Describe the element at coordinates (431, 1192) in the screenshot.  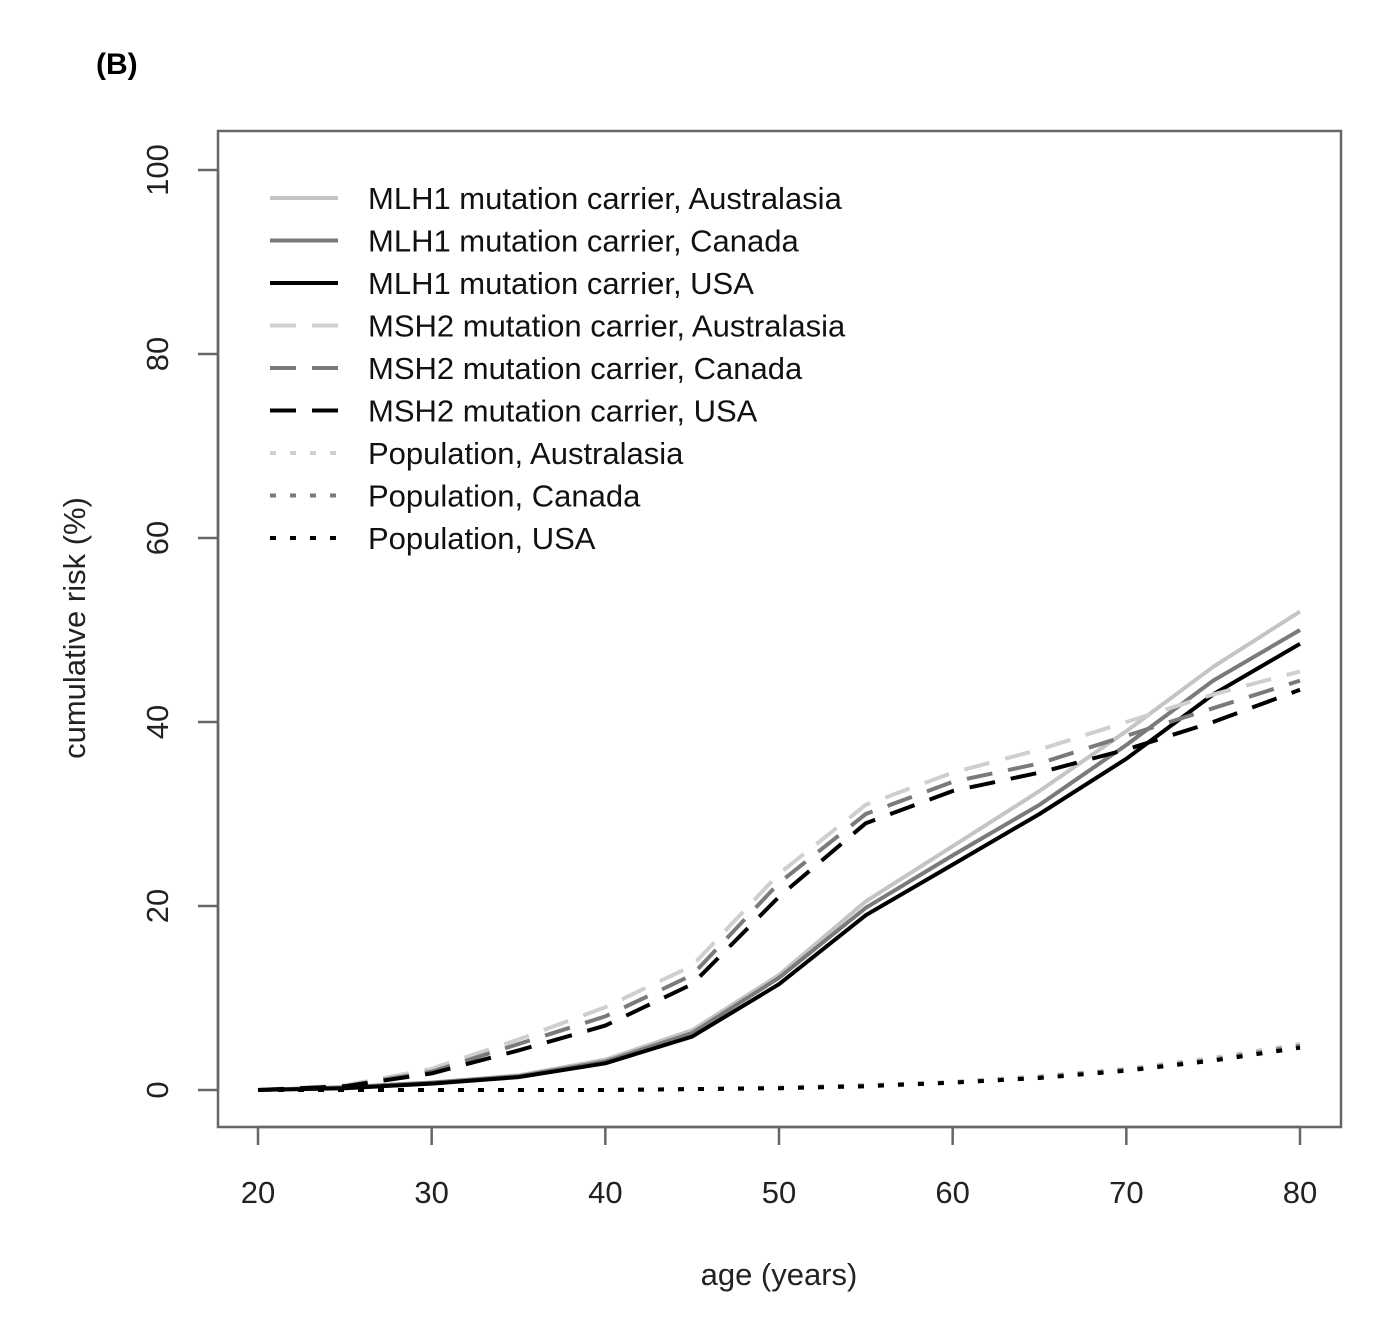
I see `x-tick-label: 30` at that location.